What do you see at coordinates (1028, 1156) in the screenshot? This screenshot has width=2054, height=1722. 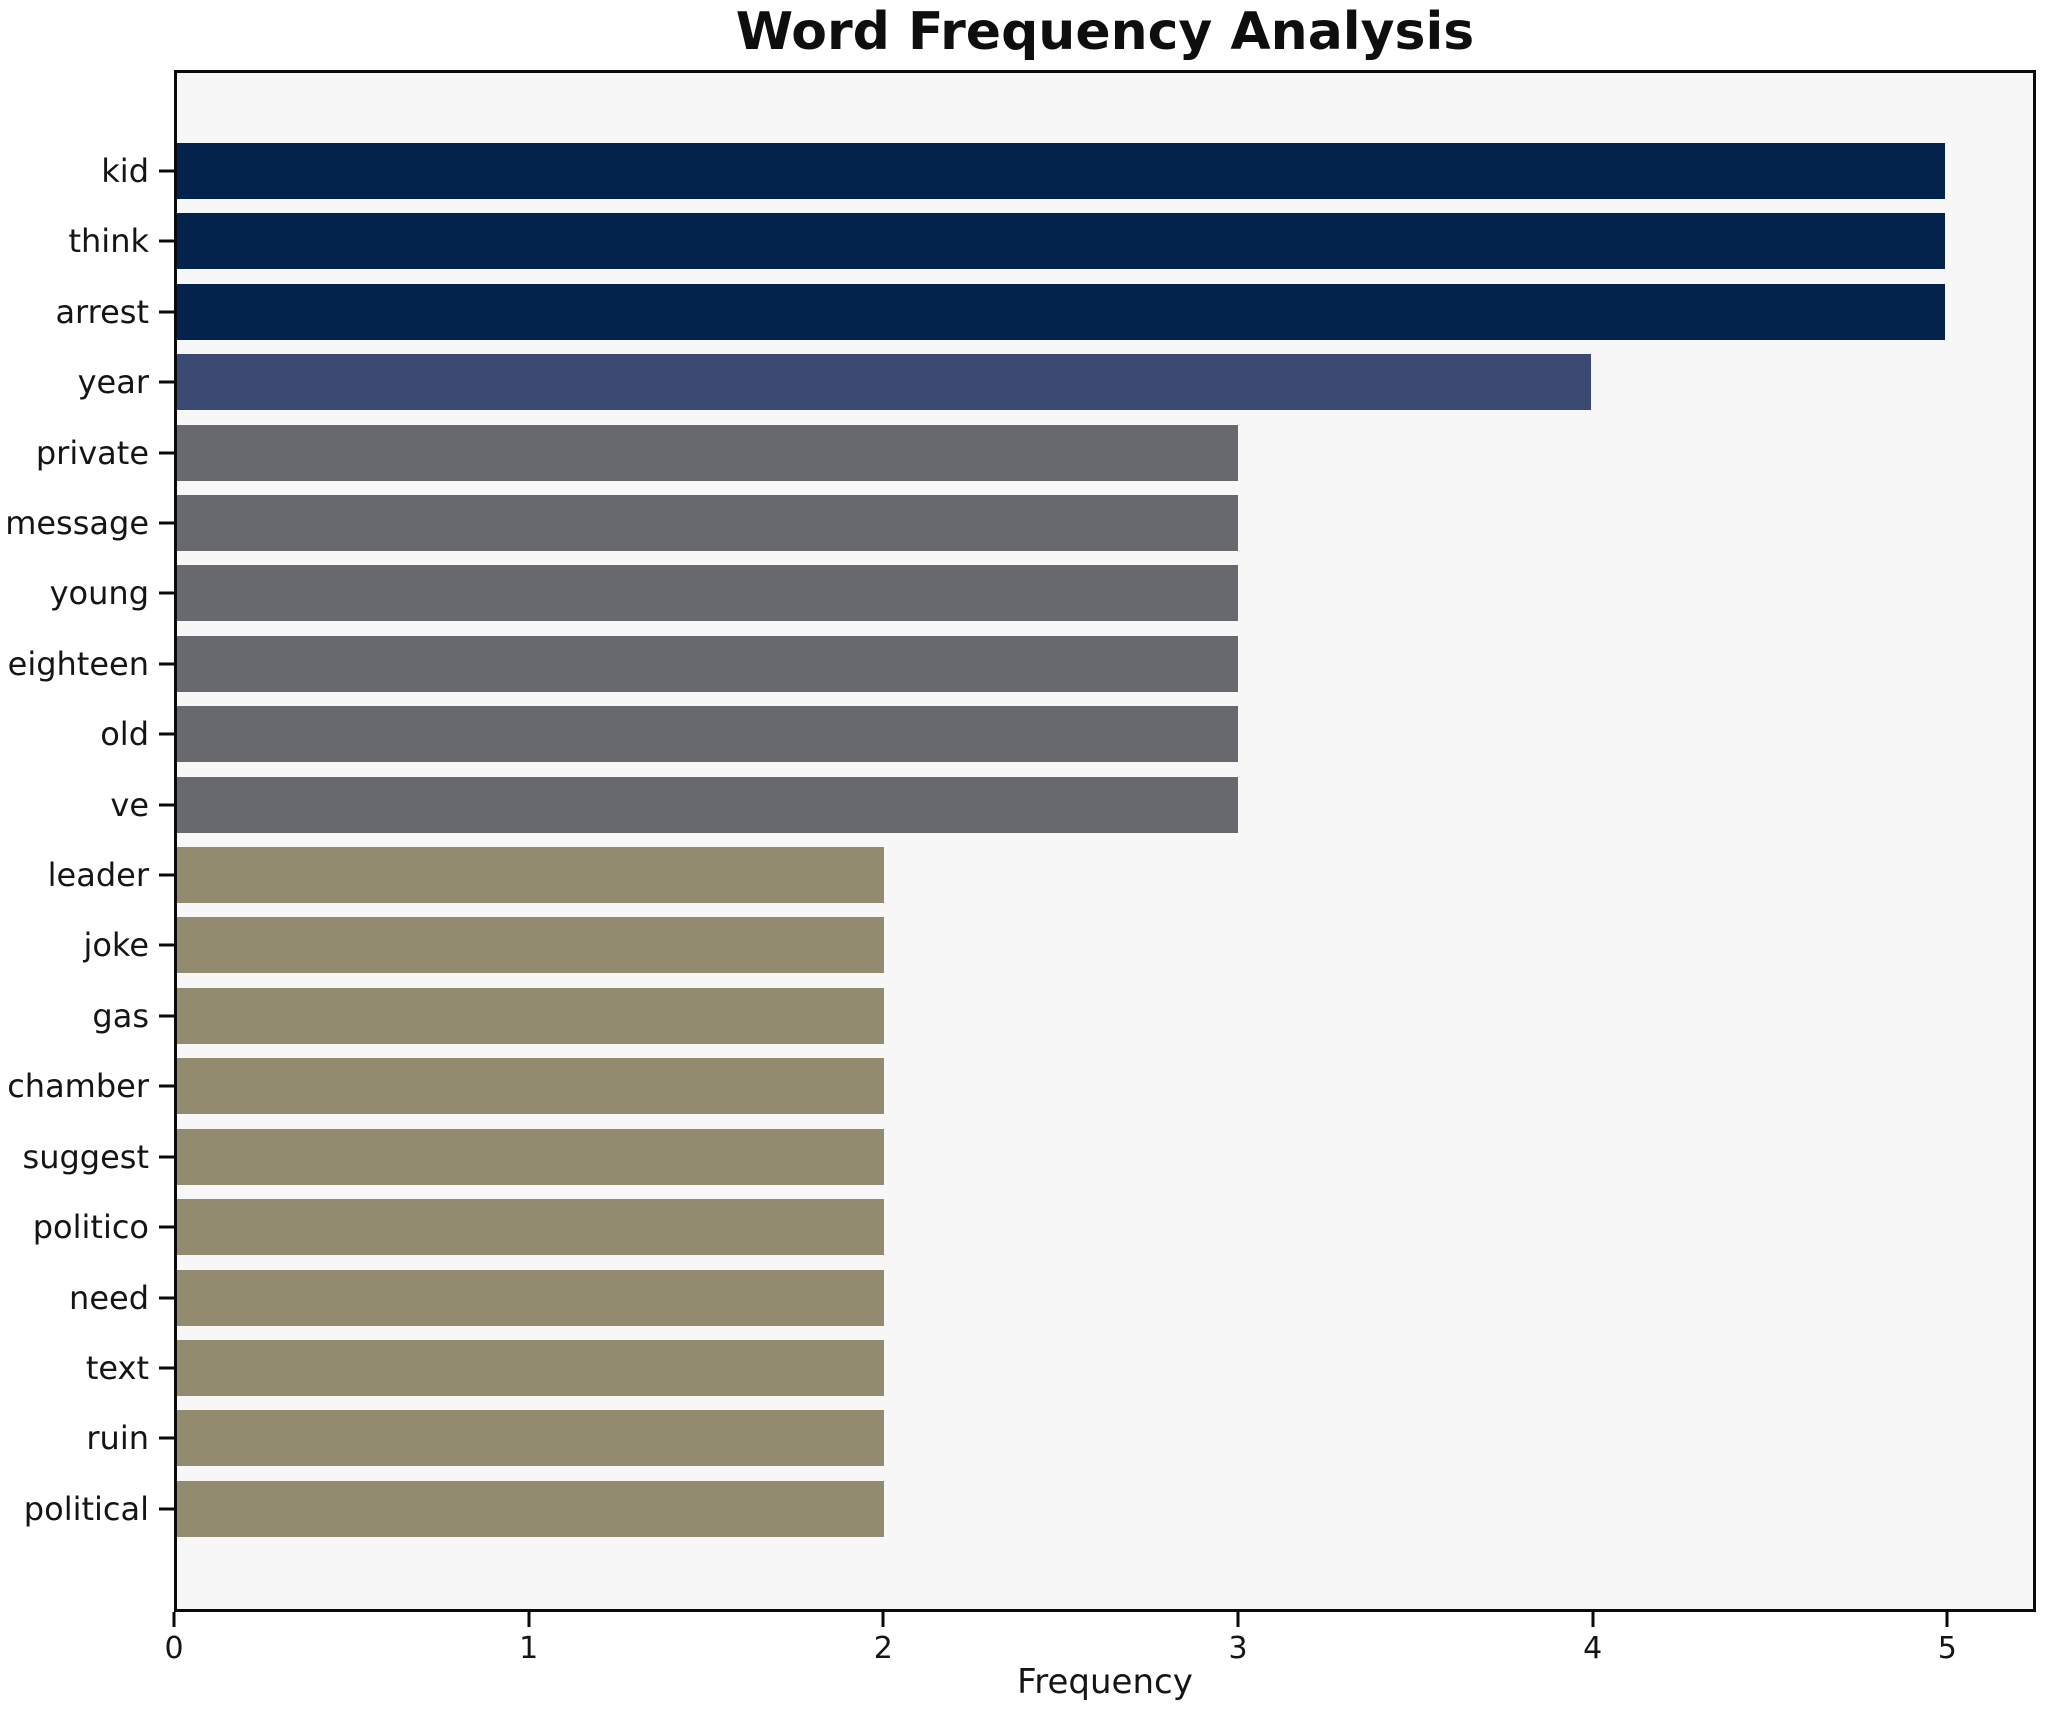 I see `bar-row: suggest` at bounding box center [1028, 1156].